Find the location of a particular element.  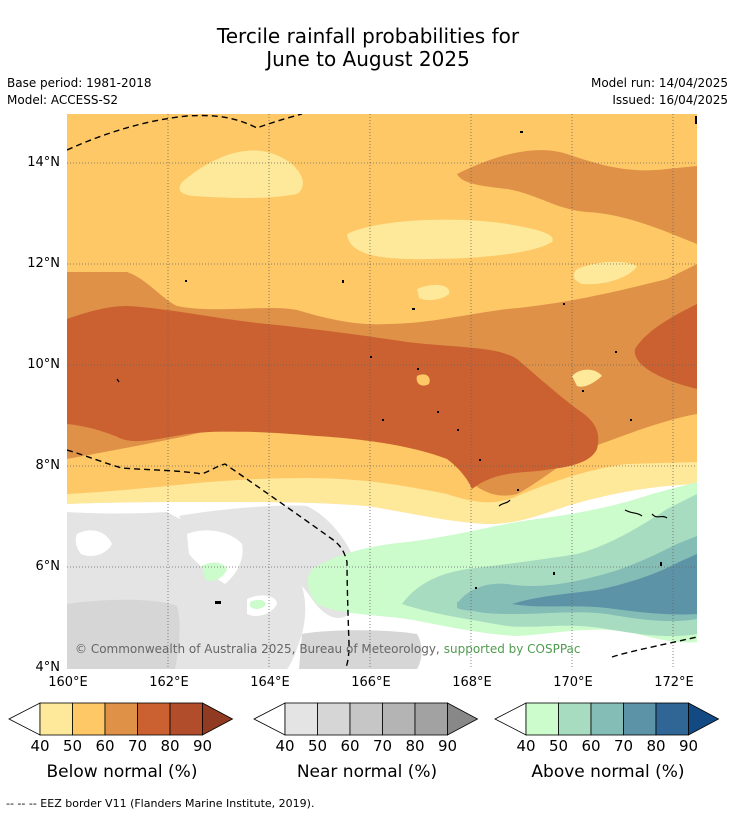

below-colorbar-low-extend is located at coordinates (24, 719).